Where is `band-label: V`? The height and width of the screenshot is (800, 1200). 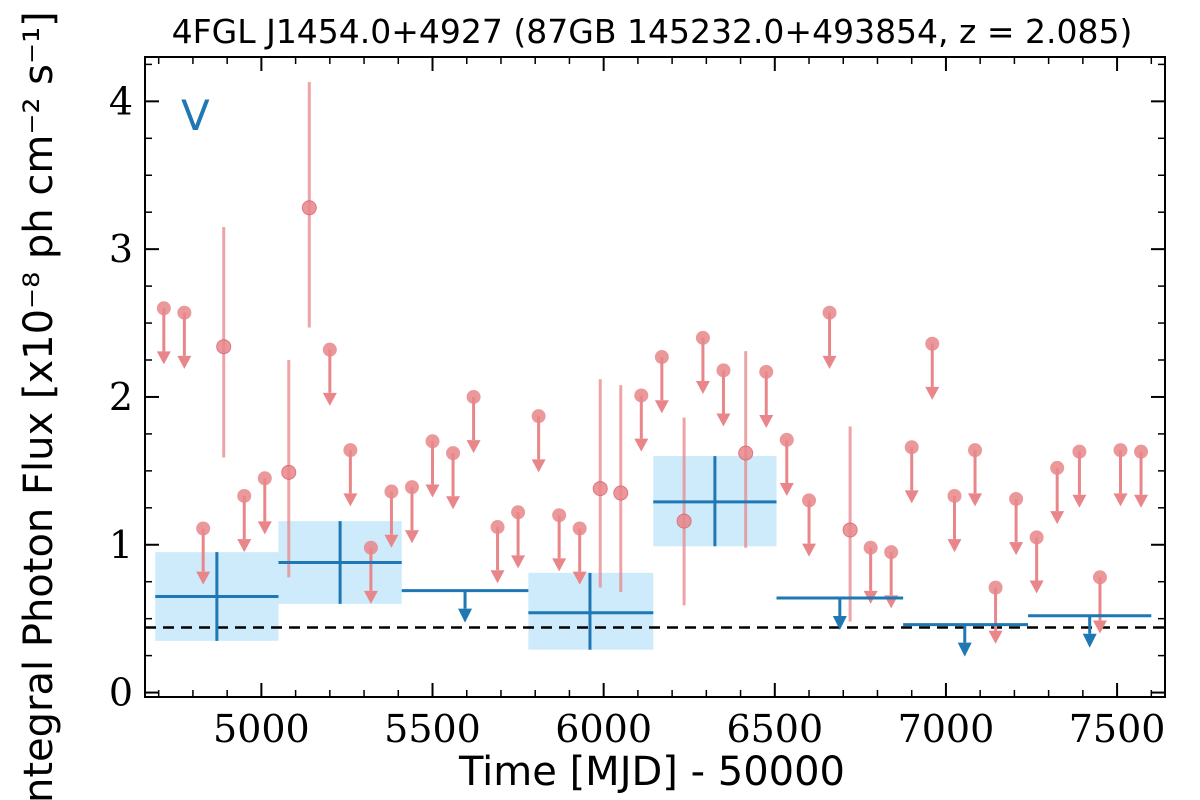
band-label: V is located at coordinates (195, 115).